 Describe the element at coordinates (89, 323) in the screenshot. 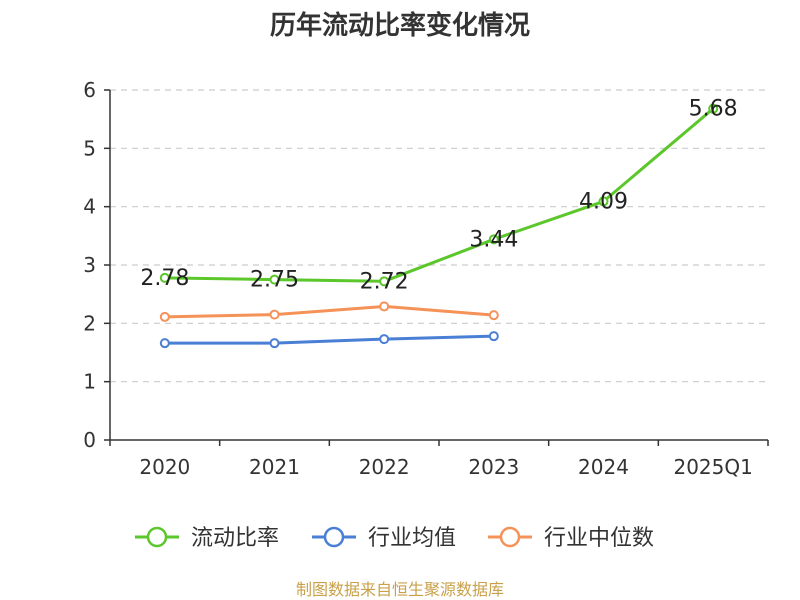

I see `y-tick-label: 2` at that location.